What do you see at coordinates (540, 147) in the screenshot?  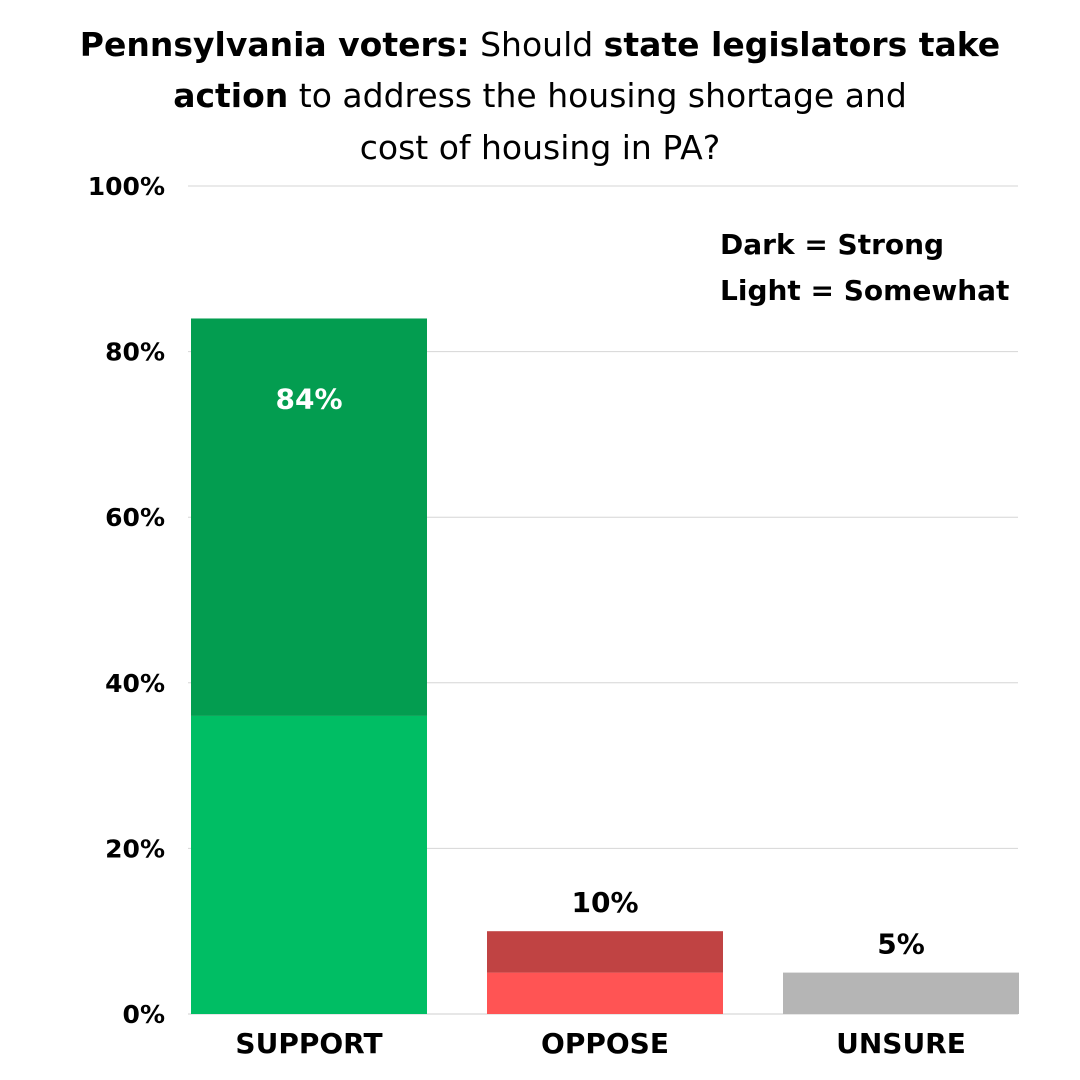 I see `title-line-3: cost of housing in PA?` at bounding box center [540, 147].